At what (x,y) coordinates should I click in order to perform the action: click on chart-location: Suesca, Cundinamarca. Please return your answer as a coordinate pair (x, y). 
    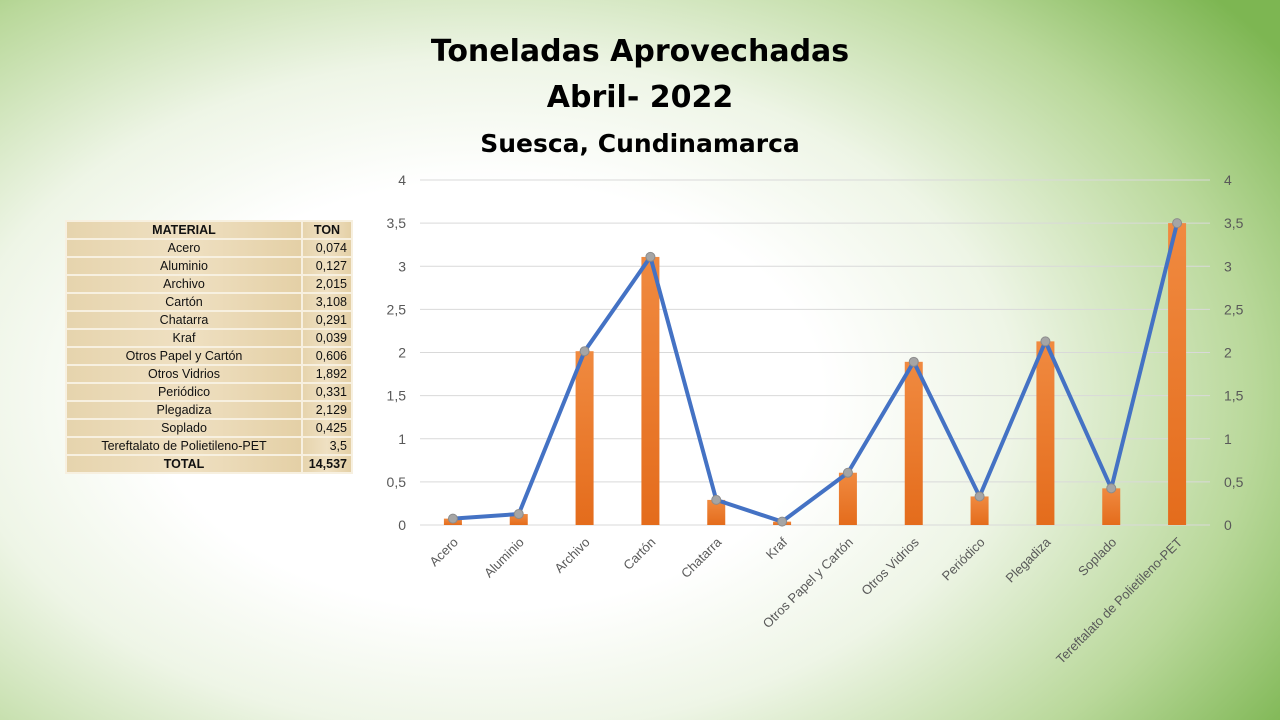
    Looking at the image, I should click on (640, 143).